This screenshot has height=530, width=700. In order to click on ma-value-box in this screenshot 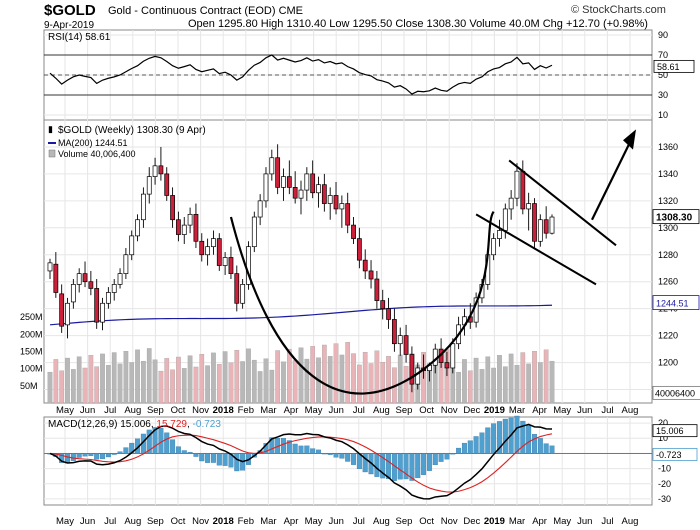, I will do `click(676, 302)`.